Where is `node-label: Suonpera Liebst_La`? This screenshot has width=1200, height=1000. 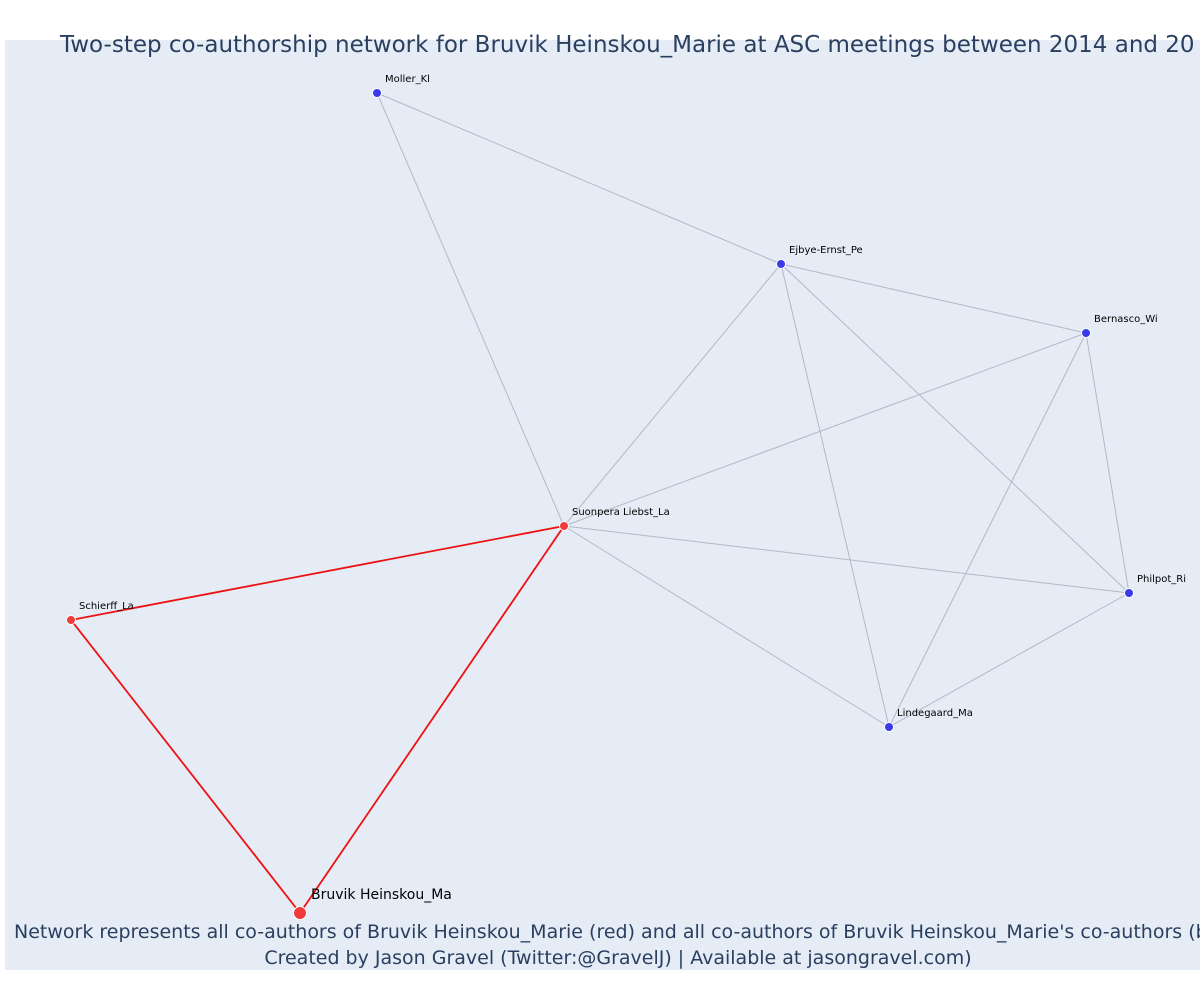 node-label: Suonpera Liebst_La is located at coordinates (621, 512).